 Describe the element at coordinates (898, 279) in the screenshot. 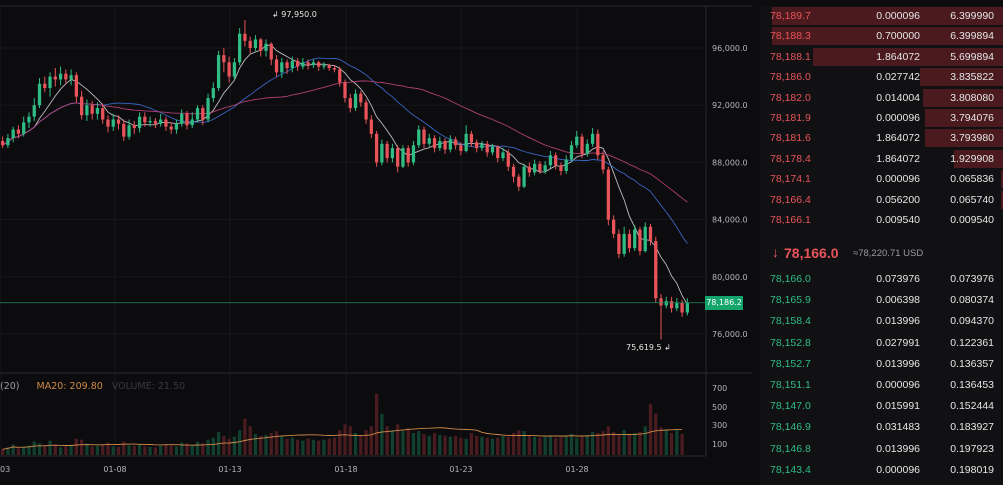

I see `bid-qty: 0.073976` at that location.